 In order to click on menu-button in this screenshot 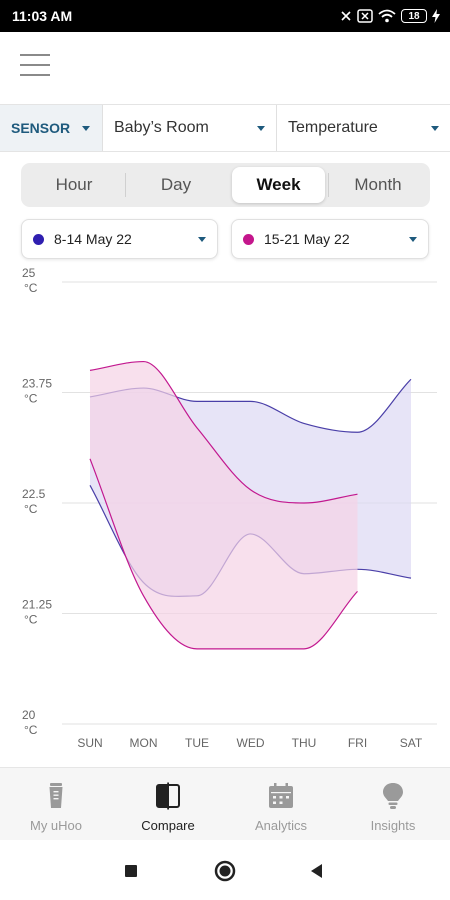, I will do `click(35, 68)`.